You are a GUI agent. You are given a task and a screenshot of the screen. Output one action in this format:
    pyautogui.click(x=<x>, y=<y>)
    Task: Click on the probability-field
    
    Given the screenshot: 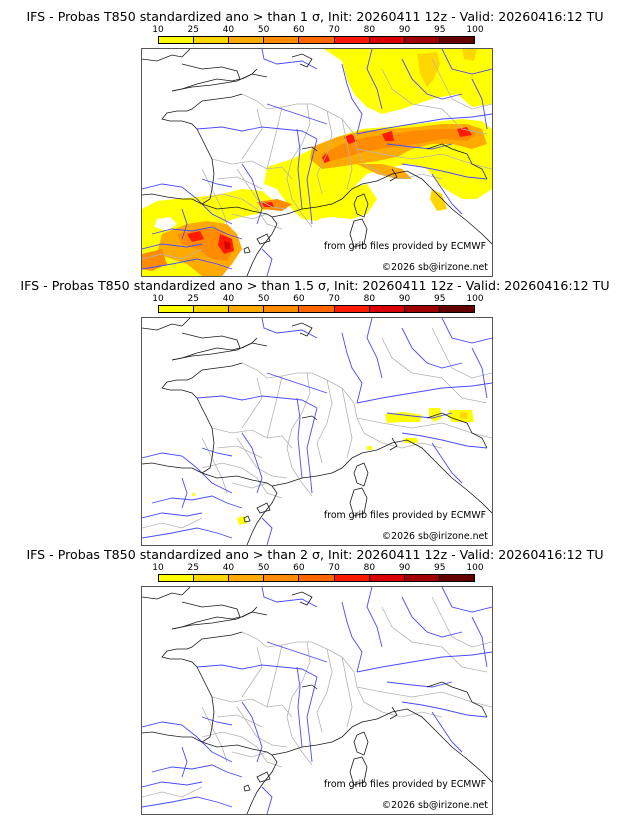 What is the action you would take?
    pyautogui.click(x=333, y=466)
    